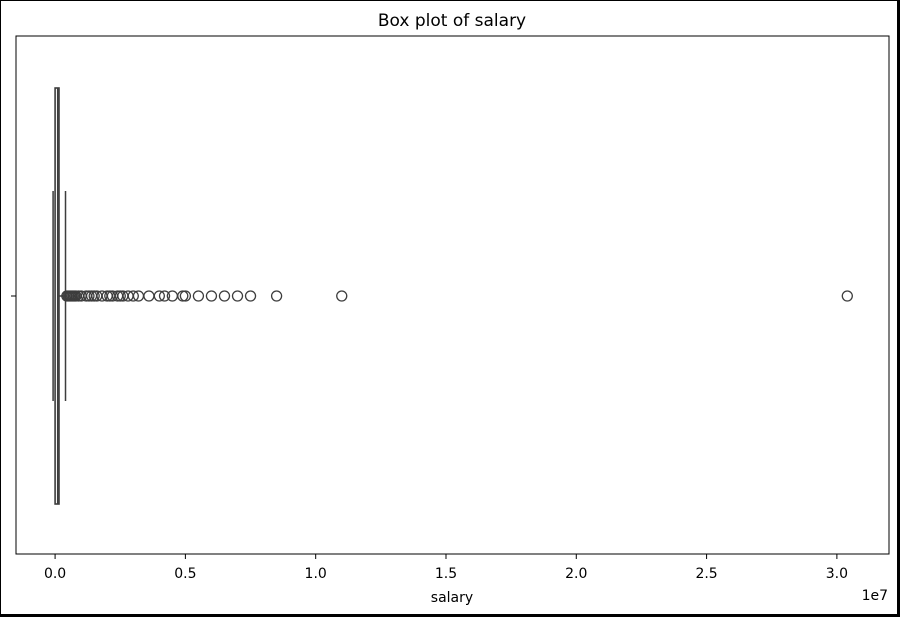  I want to click on x-tick-label: 0.0, so click(55, 574).